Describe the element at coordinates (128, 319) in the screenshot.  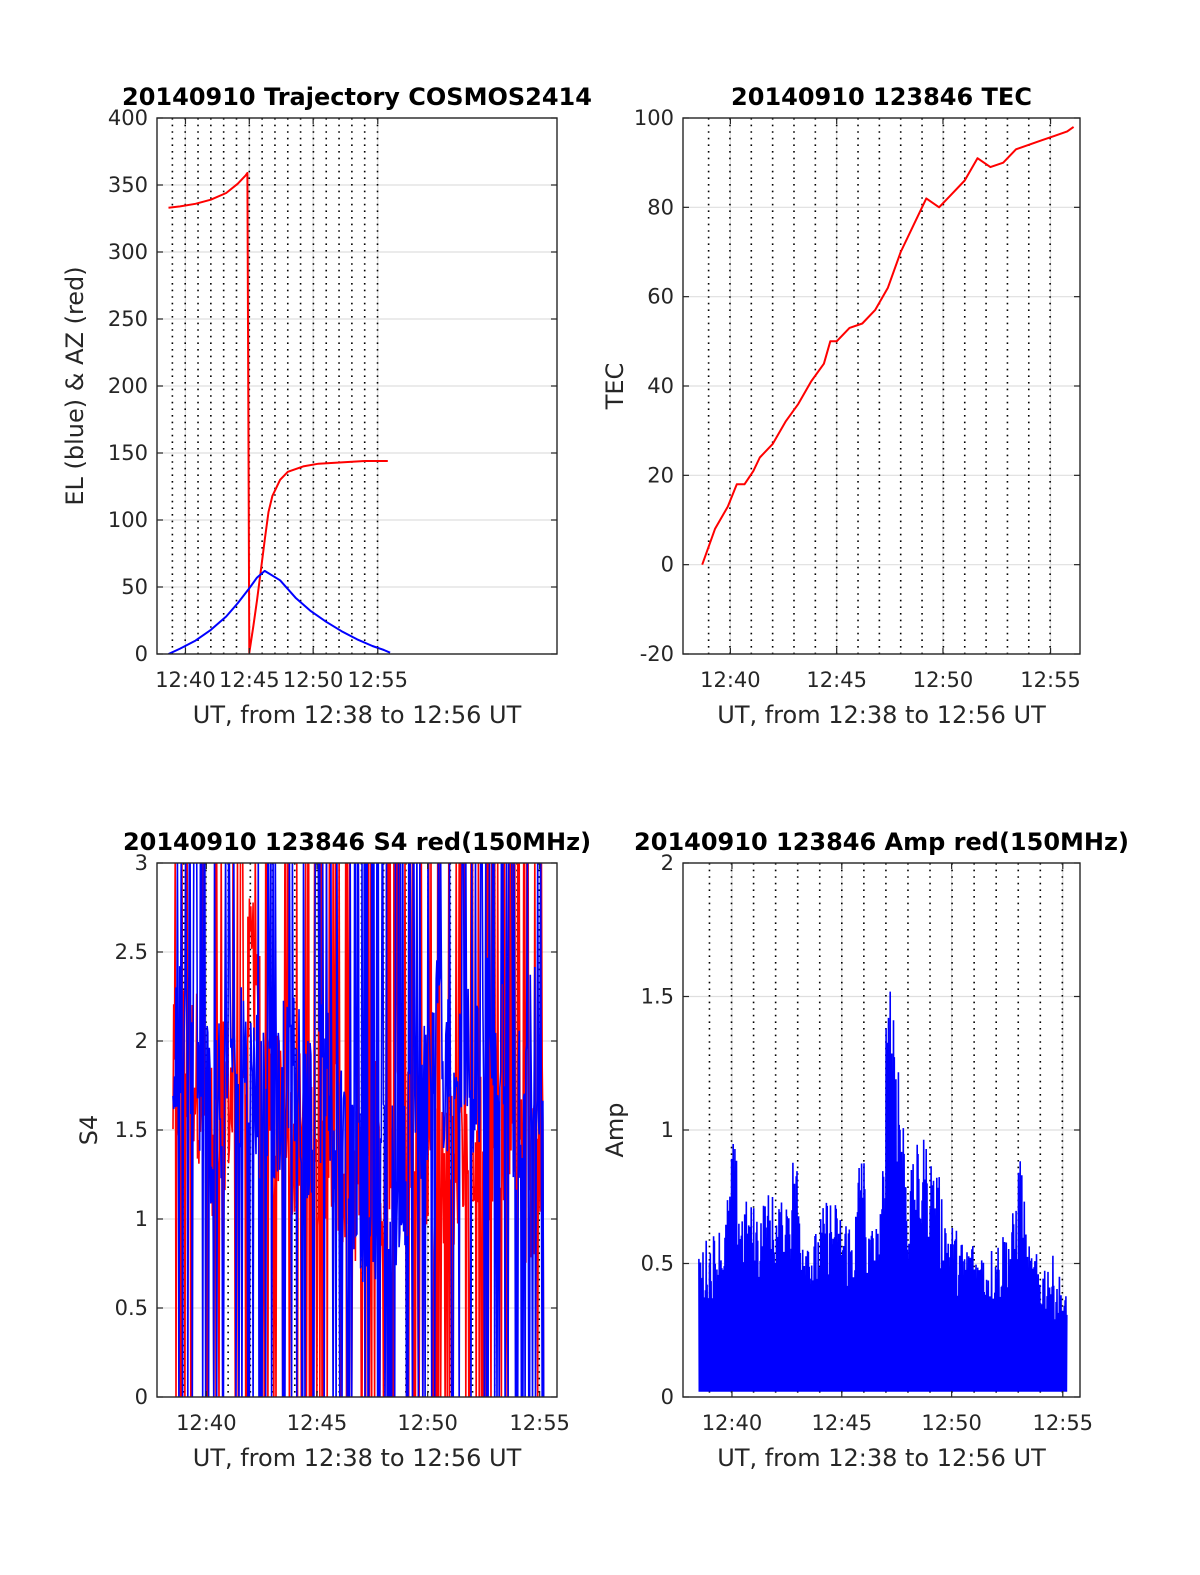
I see `y-tick-label: 250` at that location.